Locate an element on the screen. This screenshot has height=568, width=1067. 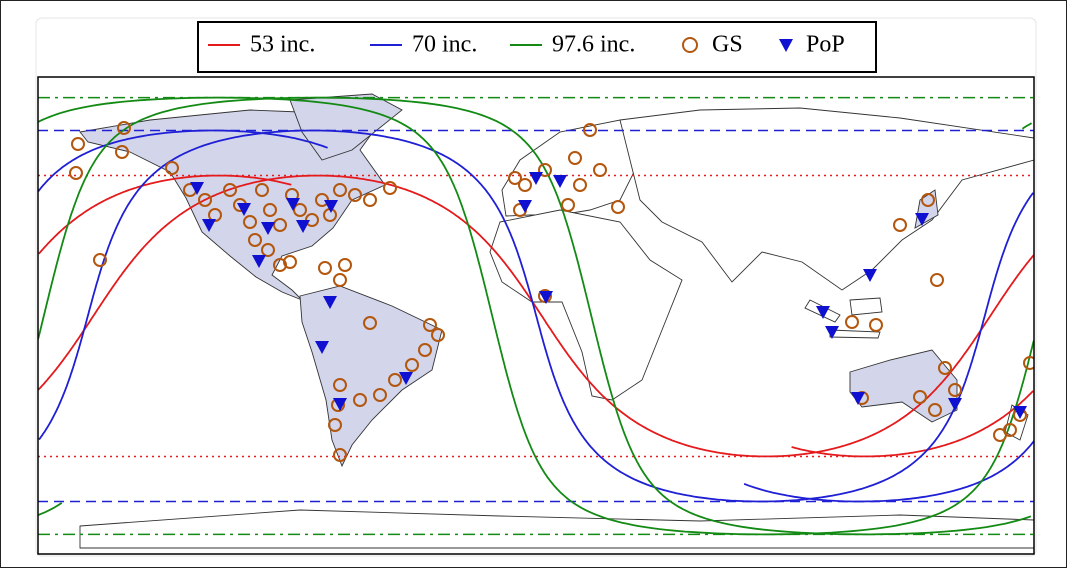
legend-label: PoP is located at coordinates (825, 45).